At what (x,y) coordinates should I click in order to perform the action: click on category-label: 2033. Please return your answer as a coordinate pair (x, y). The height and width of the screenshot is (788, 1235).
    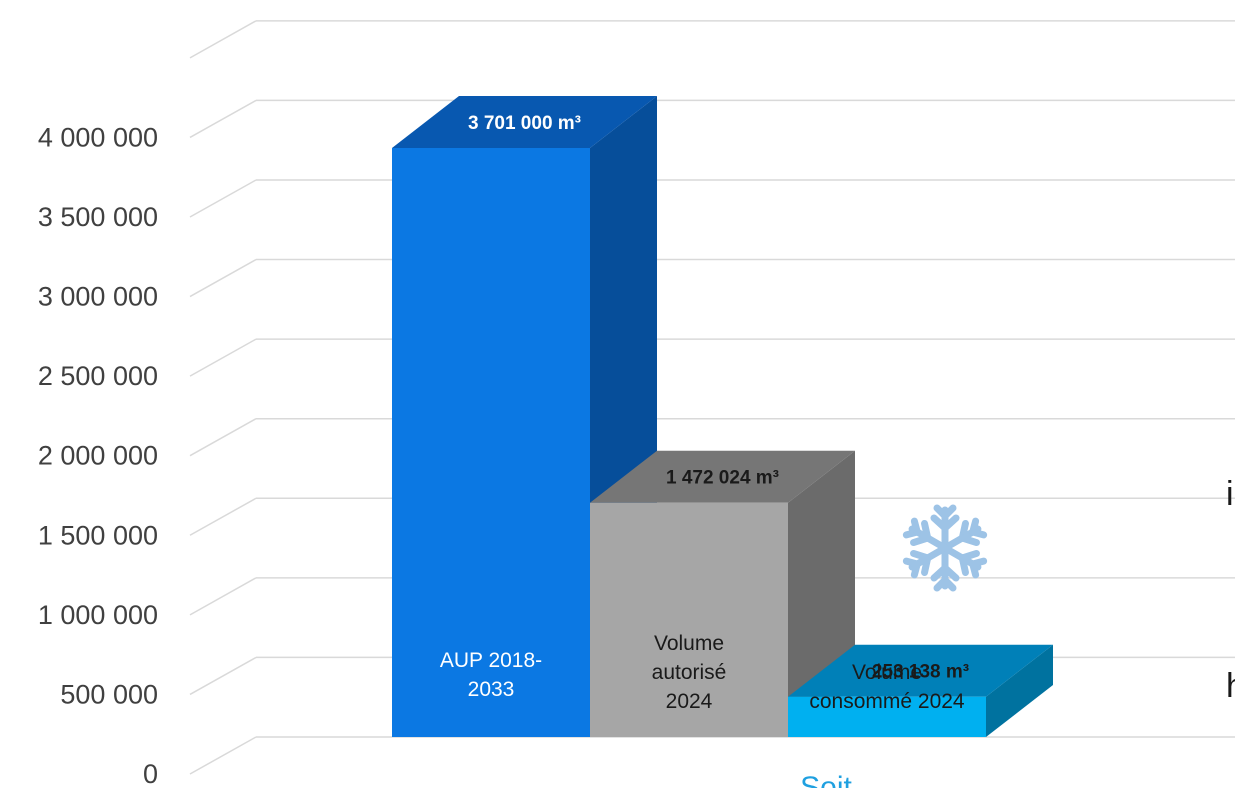
    Looking at the image, I should click on (491, 689).